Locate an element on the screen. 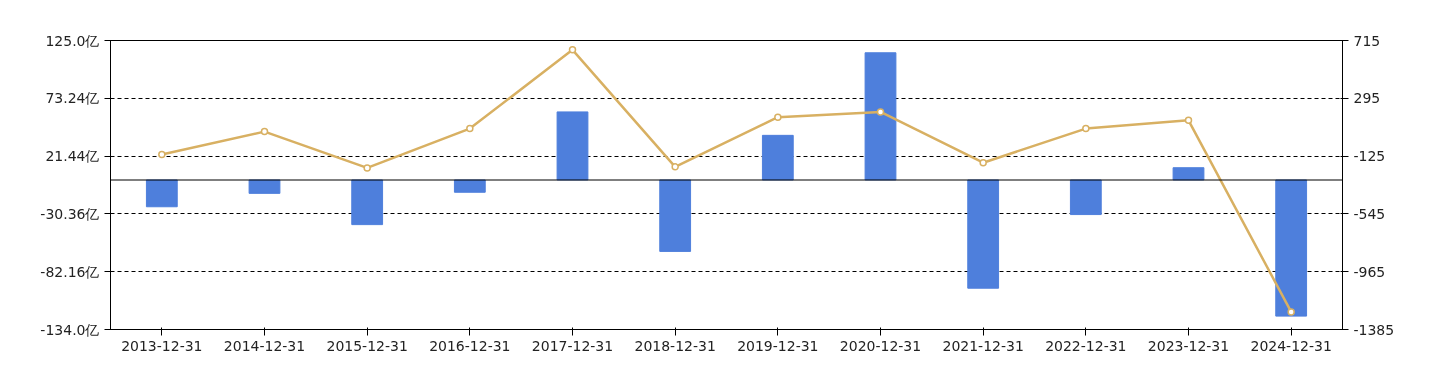 This screenshot has width=1432, height=369. y-tick-label: -30.36亿 is located at coordinates (70, 213).